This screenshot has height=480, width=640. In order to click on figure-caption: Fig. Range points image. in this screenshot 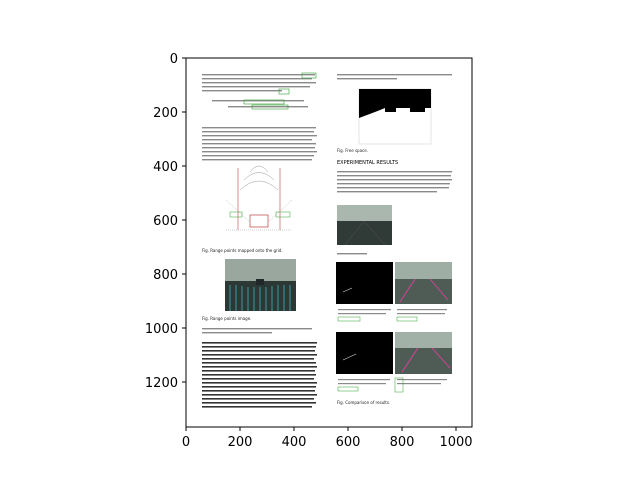, I will do `click(226, 318)`.